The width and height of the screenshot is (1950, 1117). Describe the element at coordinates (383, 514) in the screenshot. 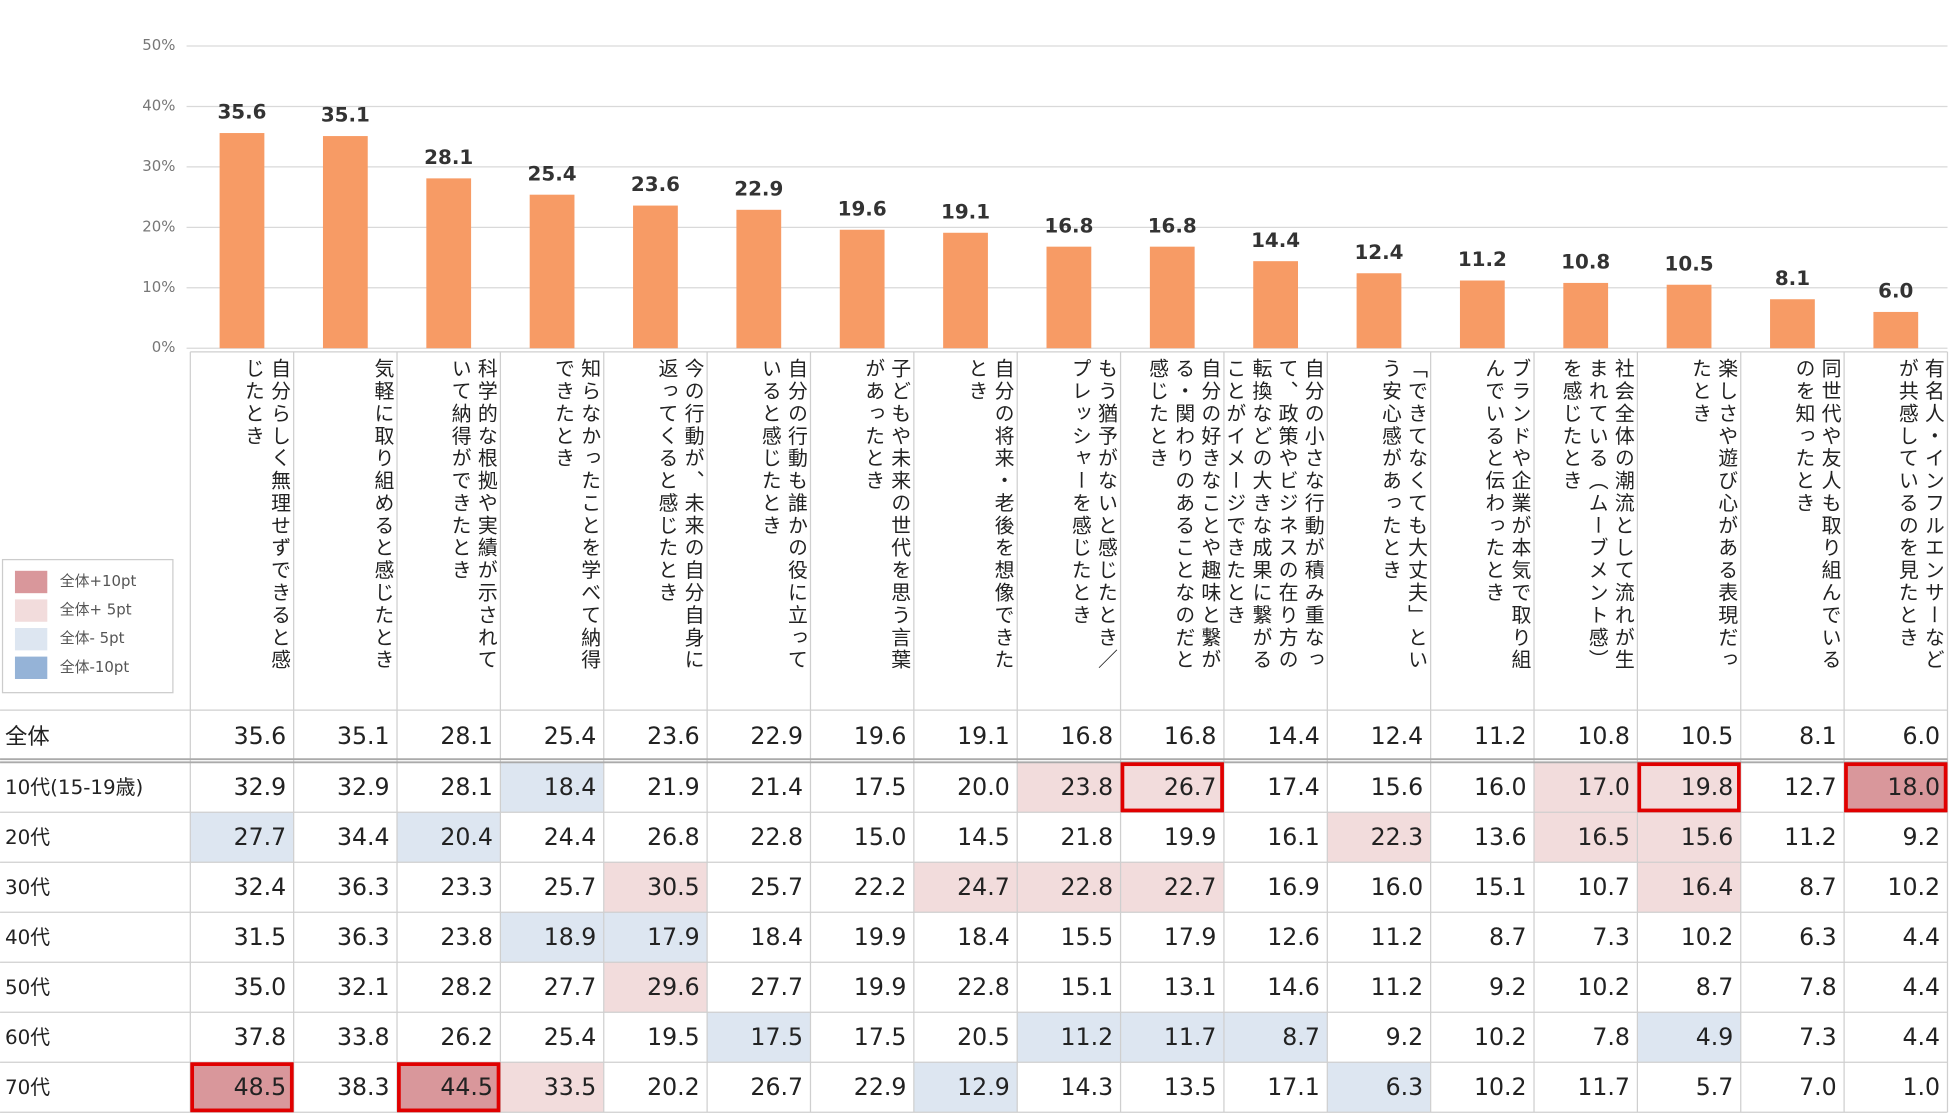

I see `category-label-box: 気軽に取り組めると感じたとき` at that location.